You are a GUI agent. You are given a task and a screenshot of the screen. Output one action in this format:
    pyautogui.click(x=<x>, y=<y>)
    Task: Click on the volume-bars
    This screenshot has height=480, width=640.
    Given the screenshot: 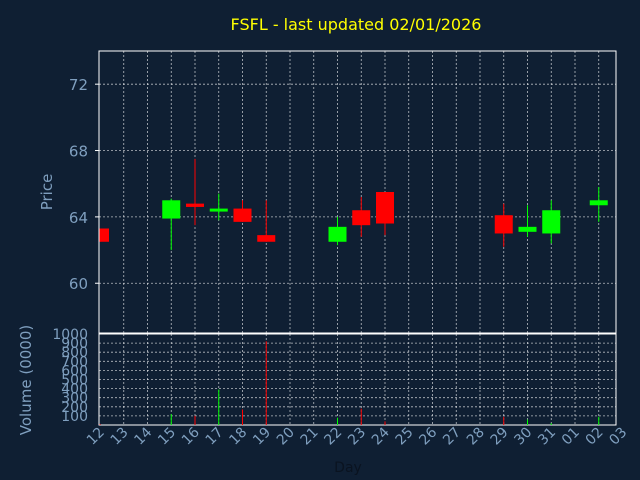 What is the action you would take?
    pyautogui.click(x=349, y=383)
    